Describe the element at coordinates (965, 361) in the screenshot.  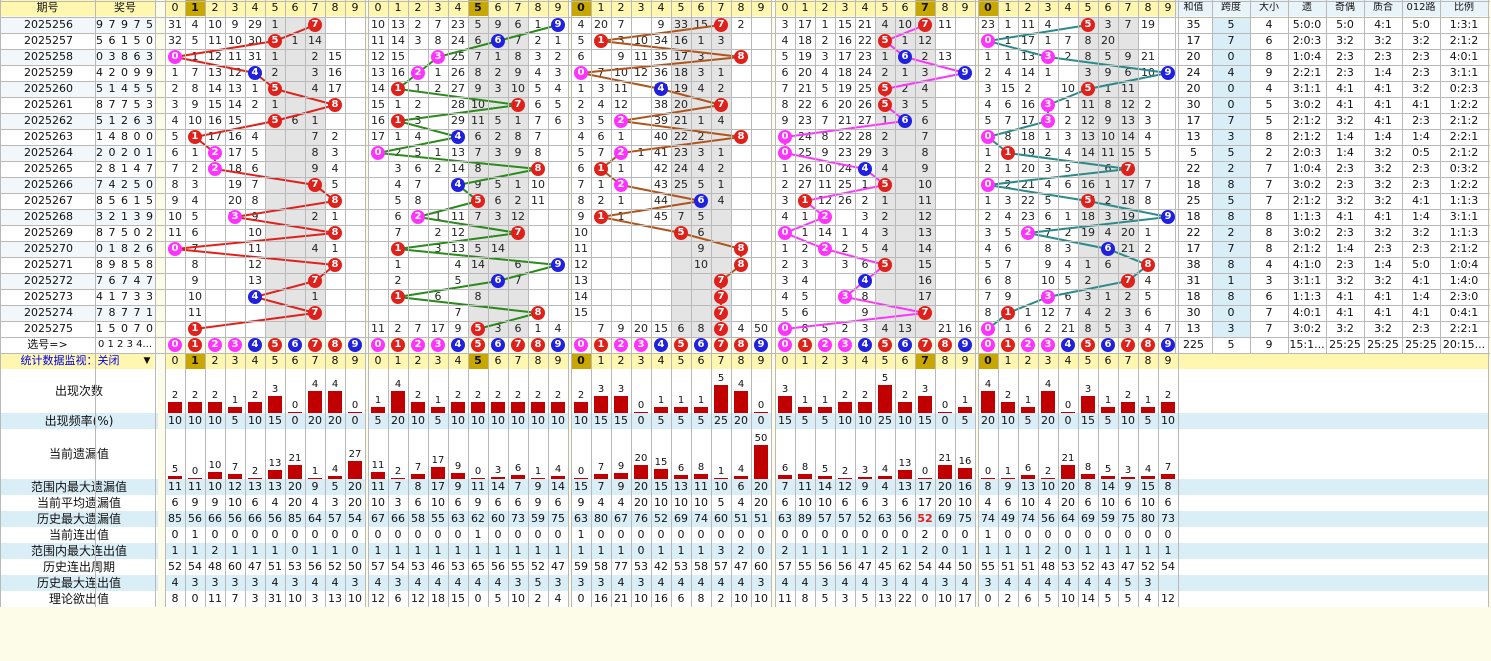
I see `stats-header-digit: 9` at that location.